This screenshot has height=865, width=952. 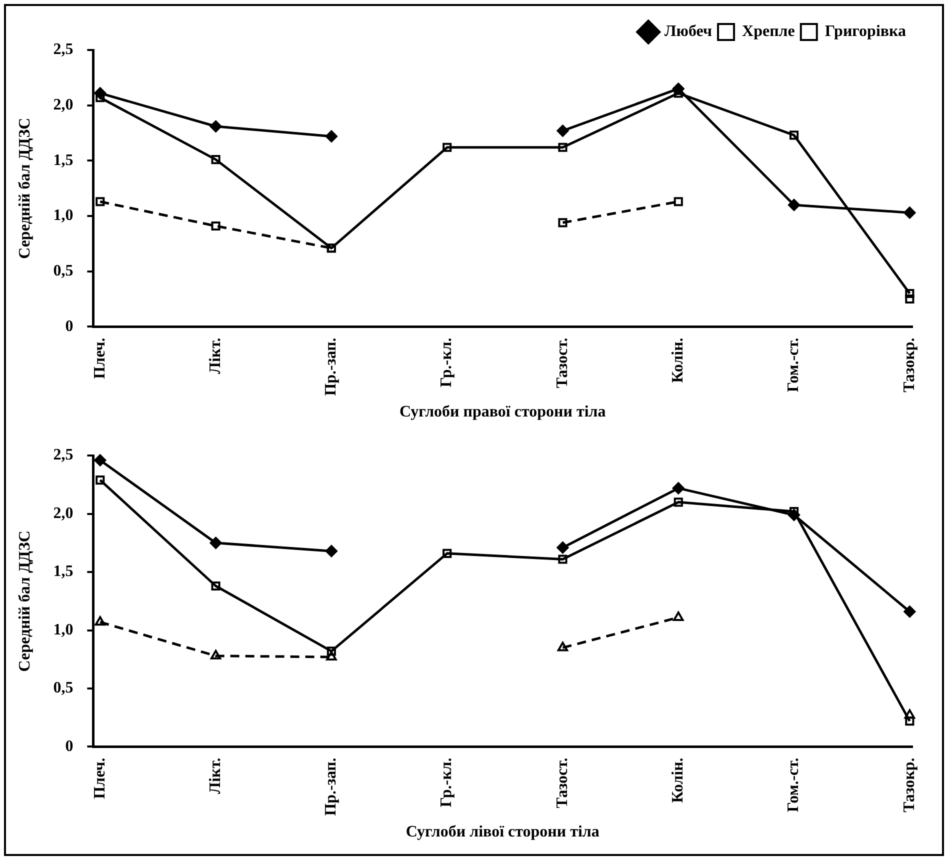 What do you see at coordinates (865, 31) in the screenshot?
I see `legend-label: Григорівка` at bounding box center [865, 31].